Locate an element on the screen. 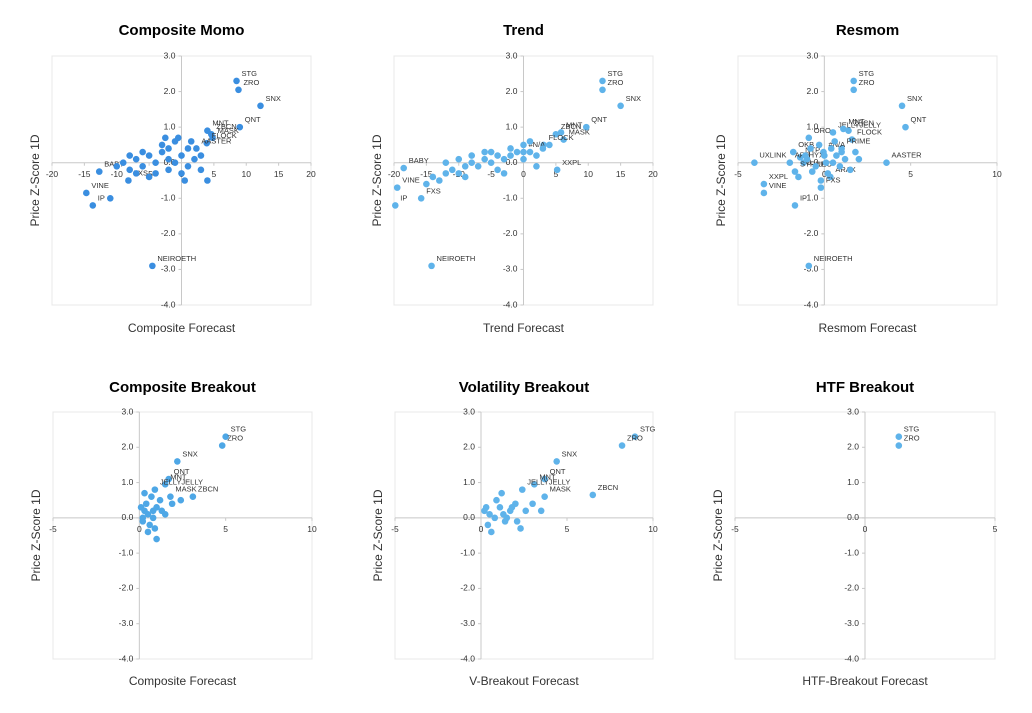 This screenshot has height=713, width=1032. y-axis-label: Price Z-Score 1D is located at coordinates (378, 535).